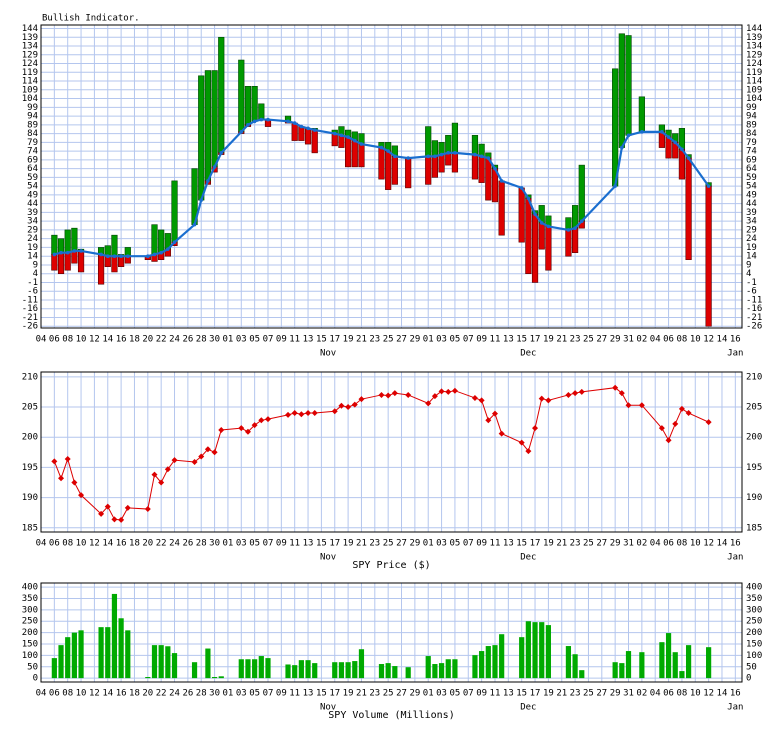  Describe the element at coordinates (754, 408) in the screenshot. I see `y-tick-label-right: 205` at that location.